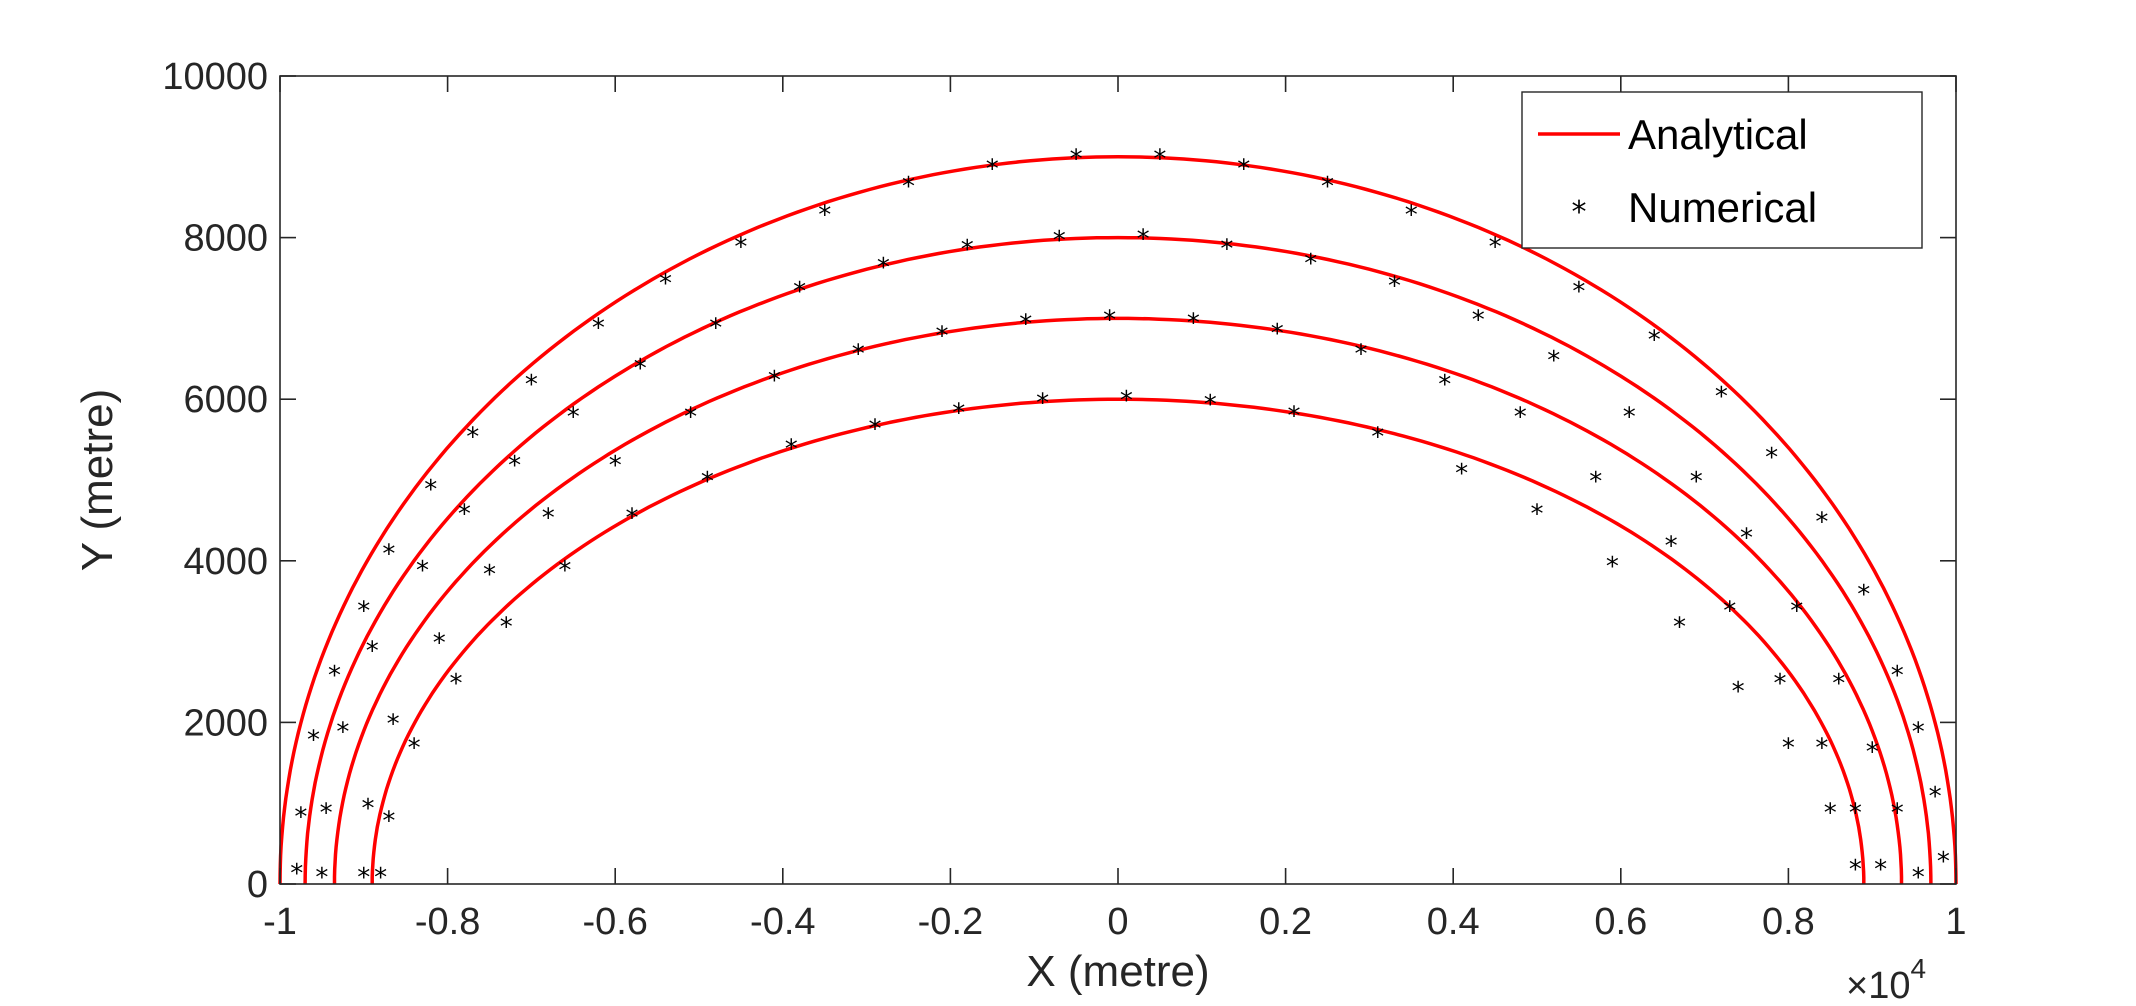 This screenshot has width=2136, height=1006. Describe the element at coordinates (215, 481) in the screenshot. I see `y-tick-labels: 0 2000 4000 6000 8000 10000` at that location.